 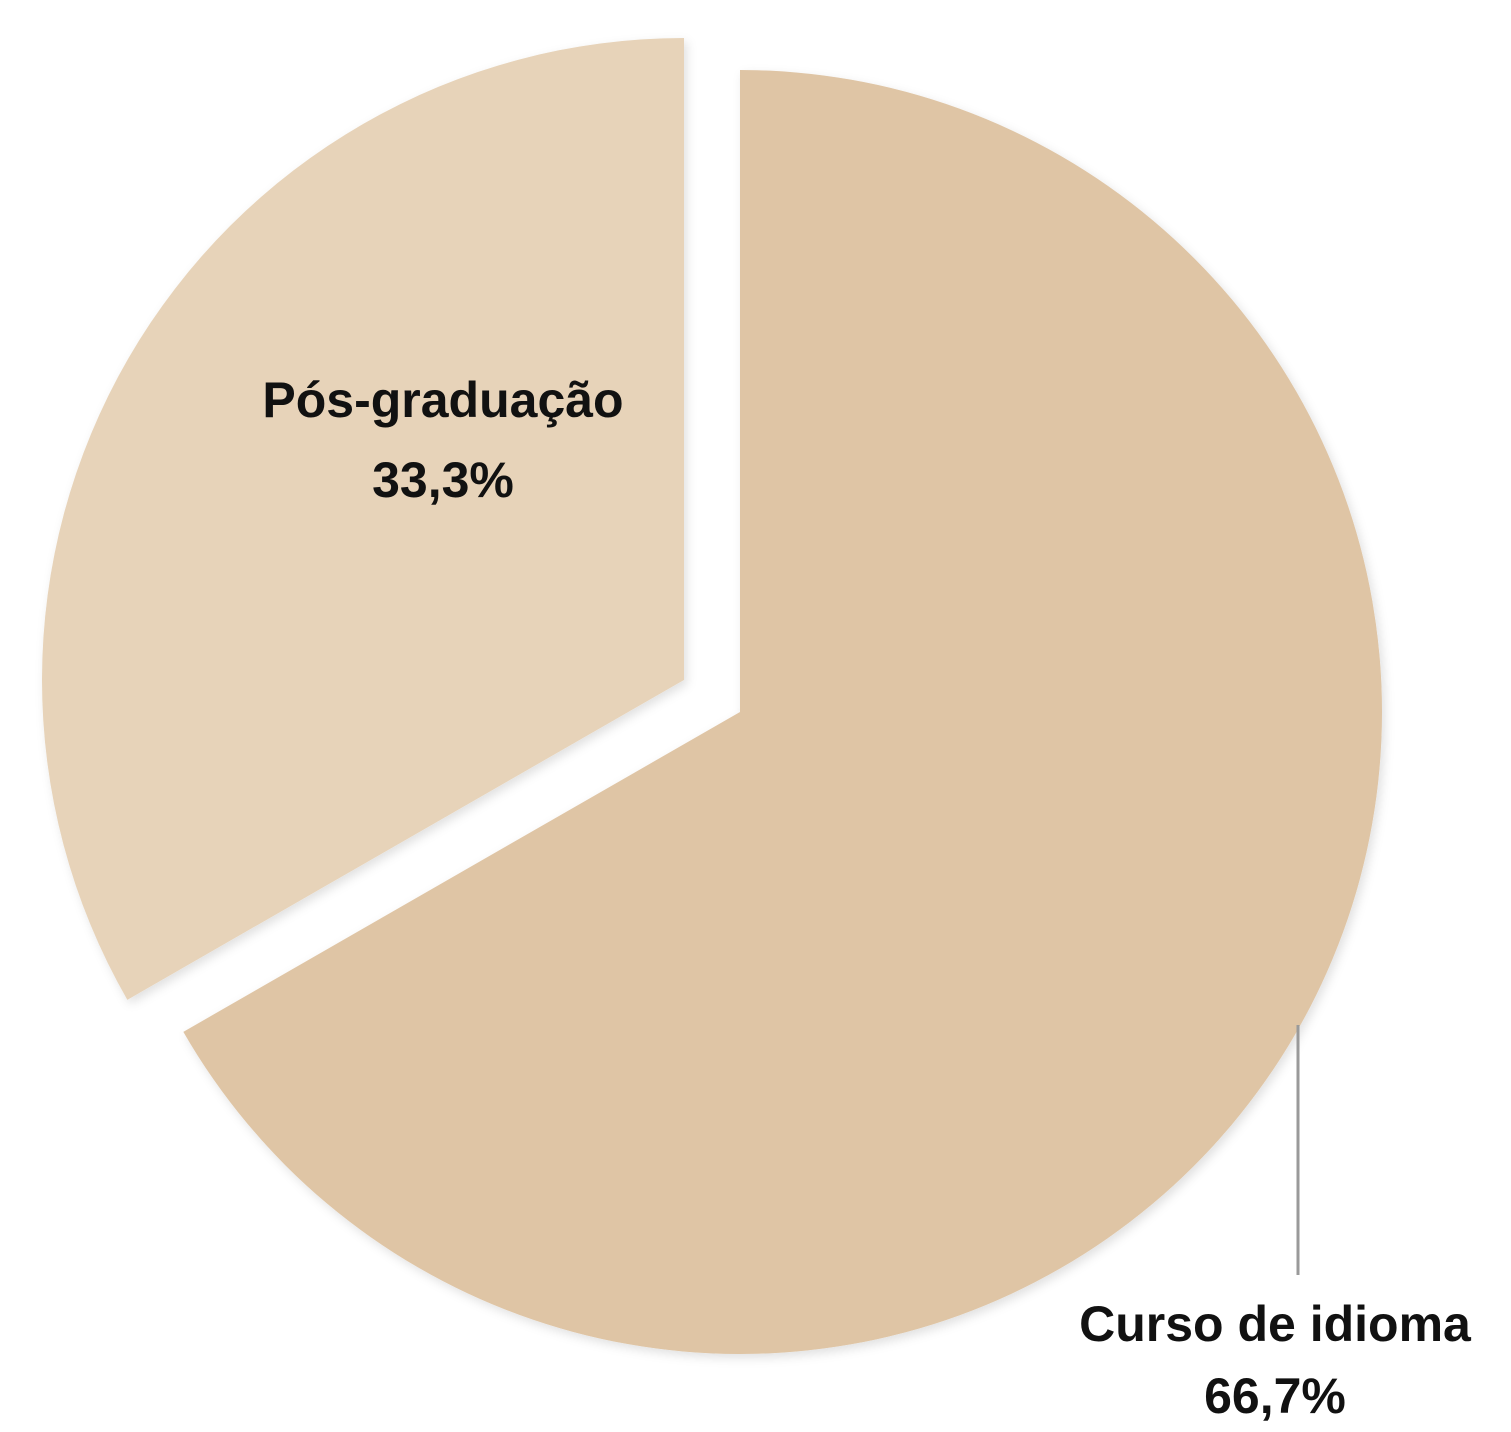 I want to click on slice-label: Pós-graduação, so click(x=442, y=400).